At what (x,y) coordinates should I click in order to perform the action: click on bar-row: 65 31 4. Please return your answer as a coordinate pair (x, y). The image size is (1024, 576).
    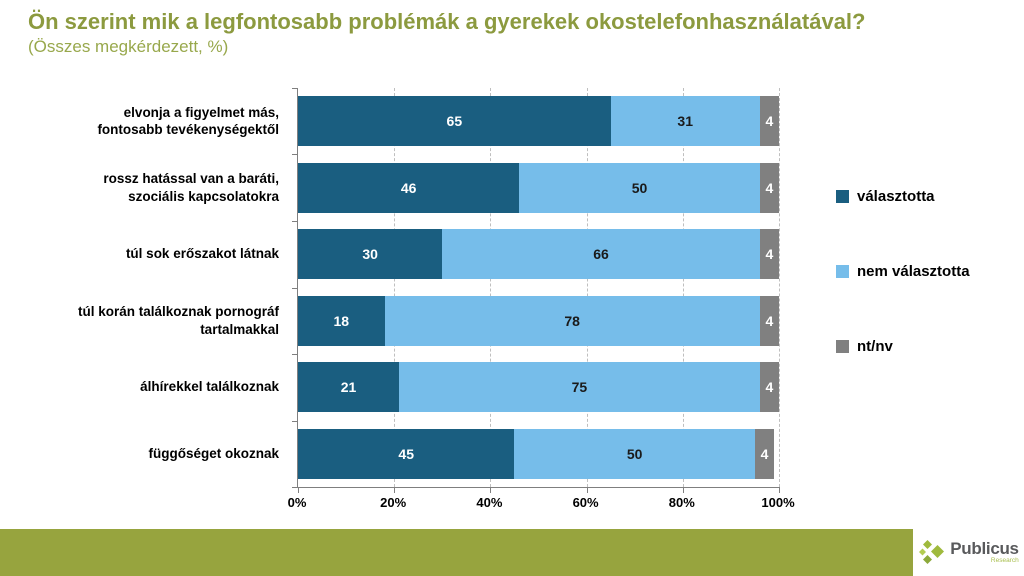
    Looking at the image, I should click on (538, 121).